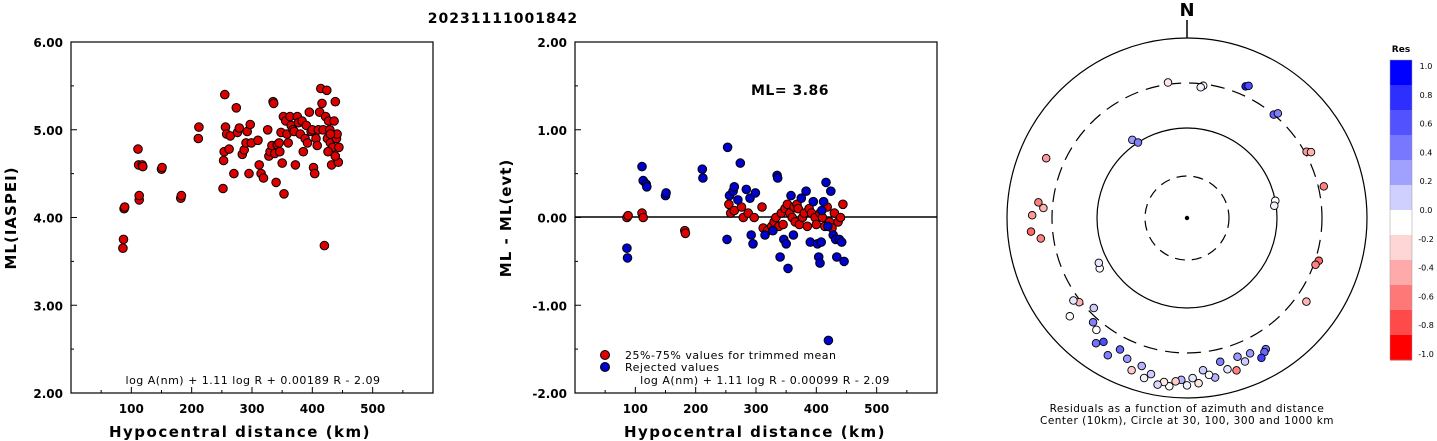 This screenshot has width=1437, height=441. I want to click on legend-marker-trimmed, so click(605, 355).